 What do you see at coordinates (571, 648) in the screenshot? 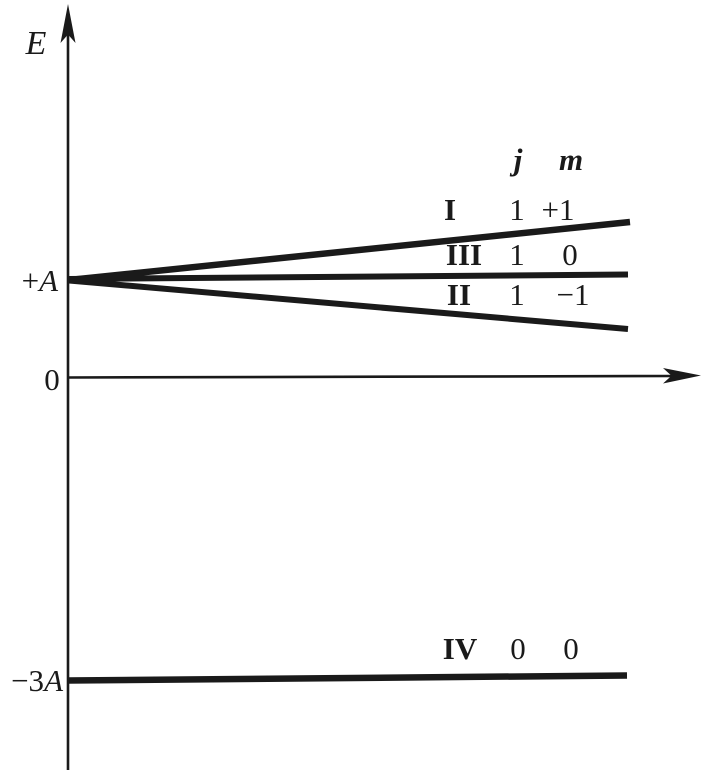
I see `level-IV-m: 0` at bounding box center [571, 648].